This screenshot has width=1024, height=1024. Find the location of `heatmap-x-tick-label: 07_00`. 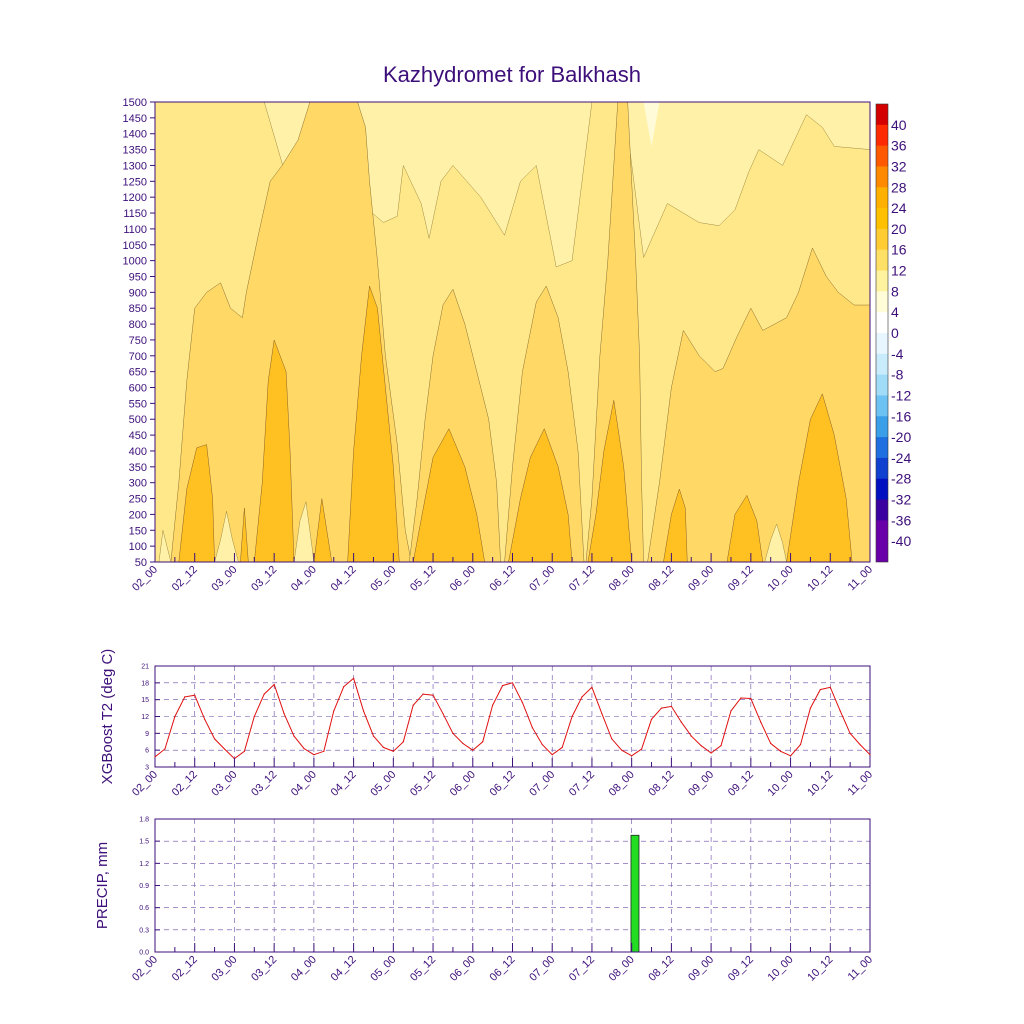

heatmap-x-tick-label: 07_00 is located at coordinates (542, 579).